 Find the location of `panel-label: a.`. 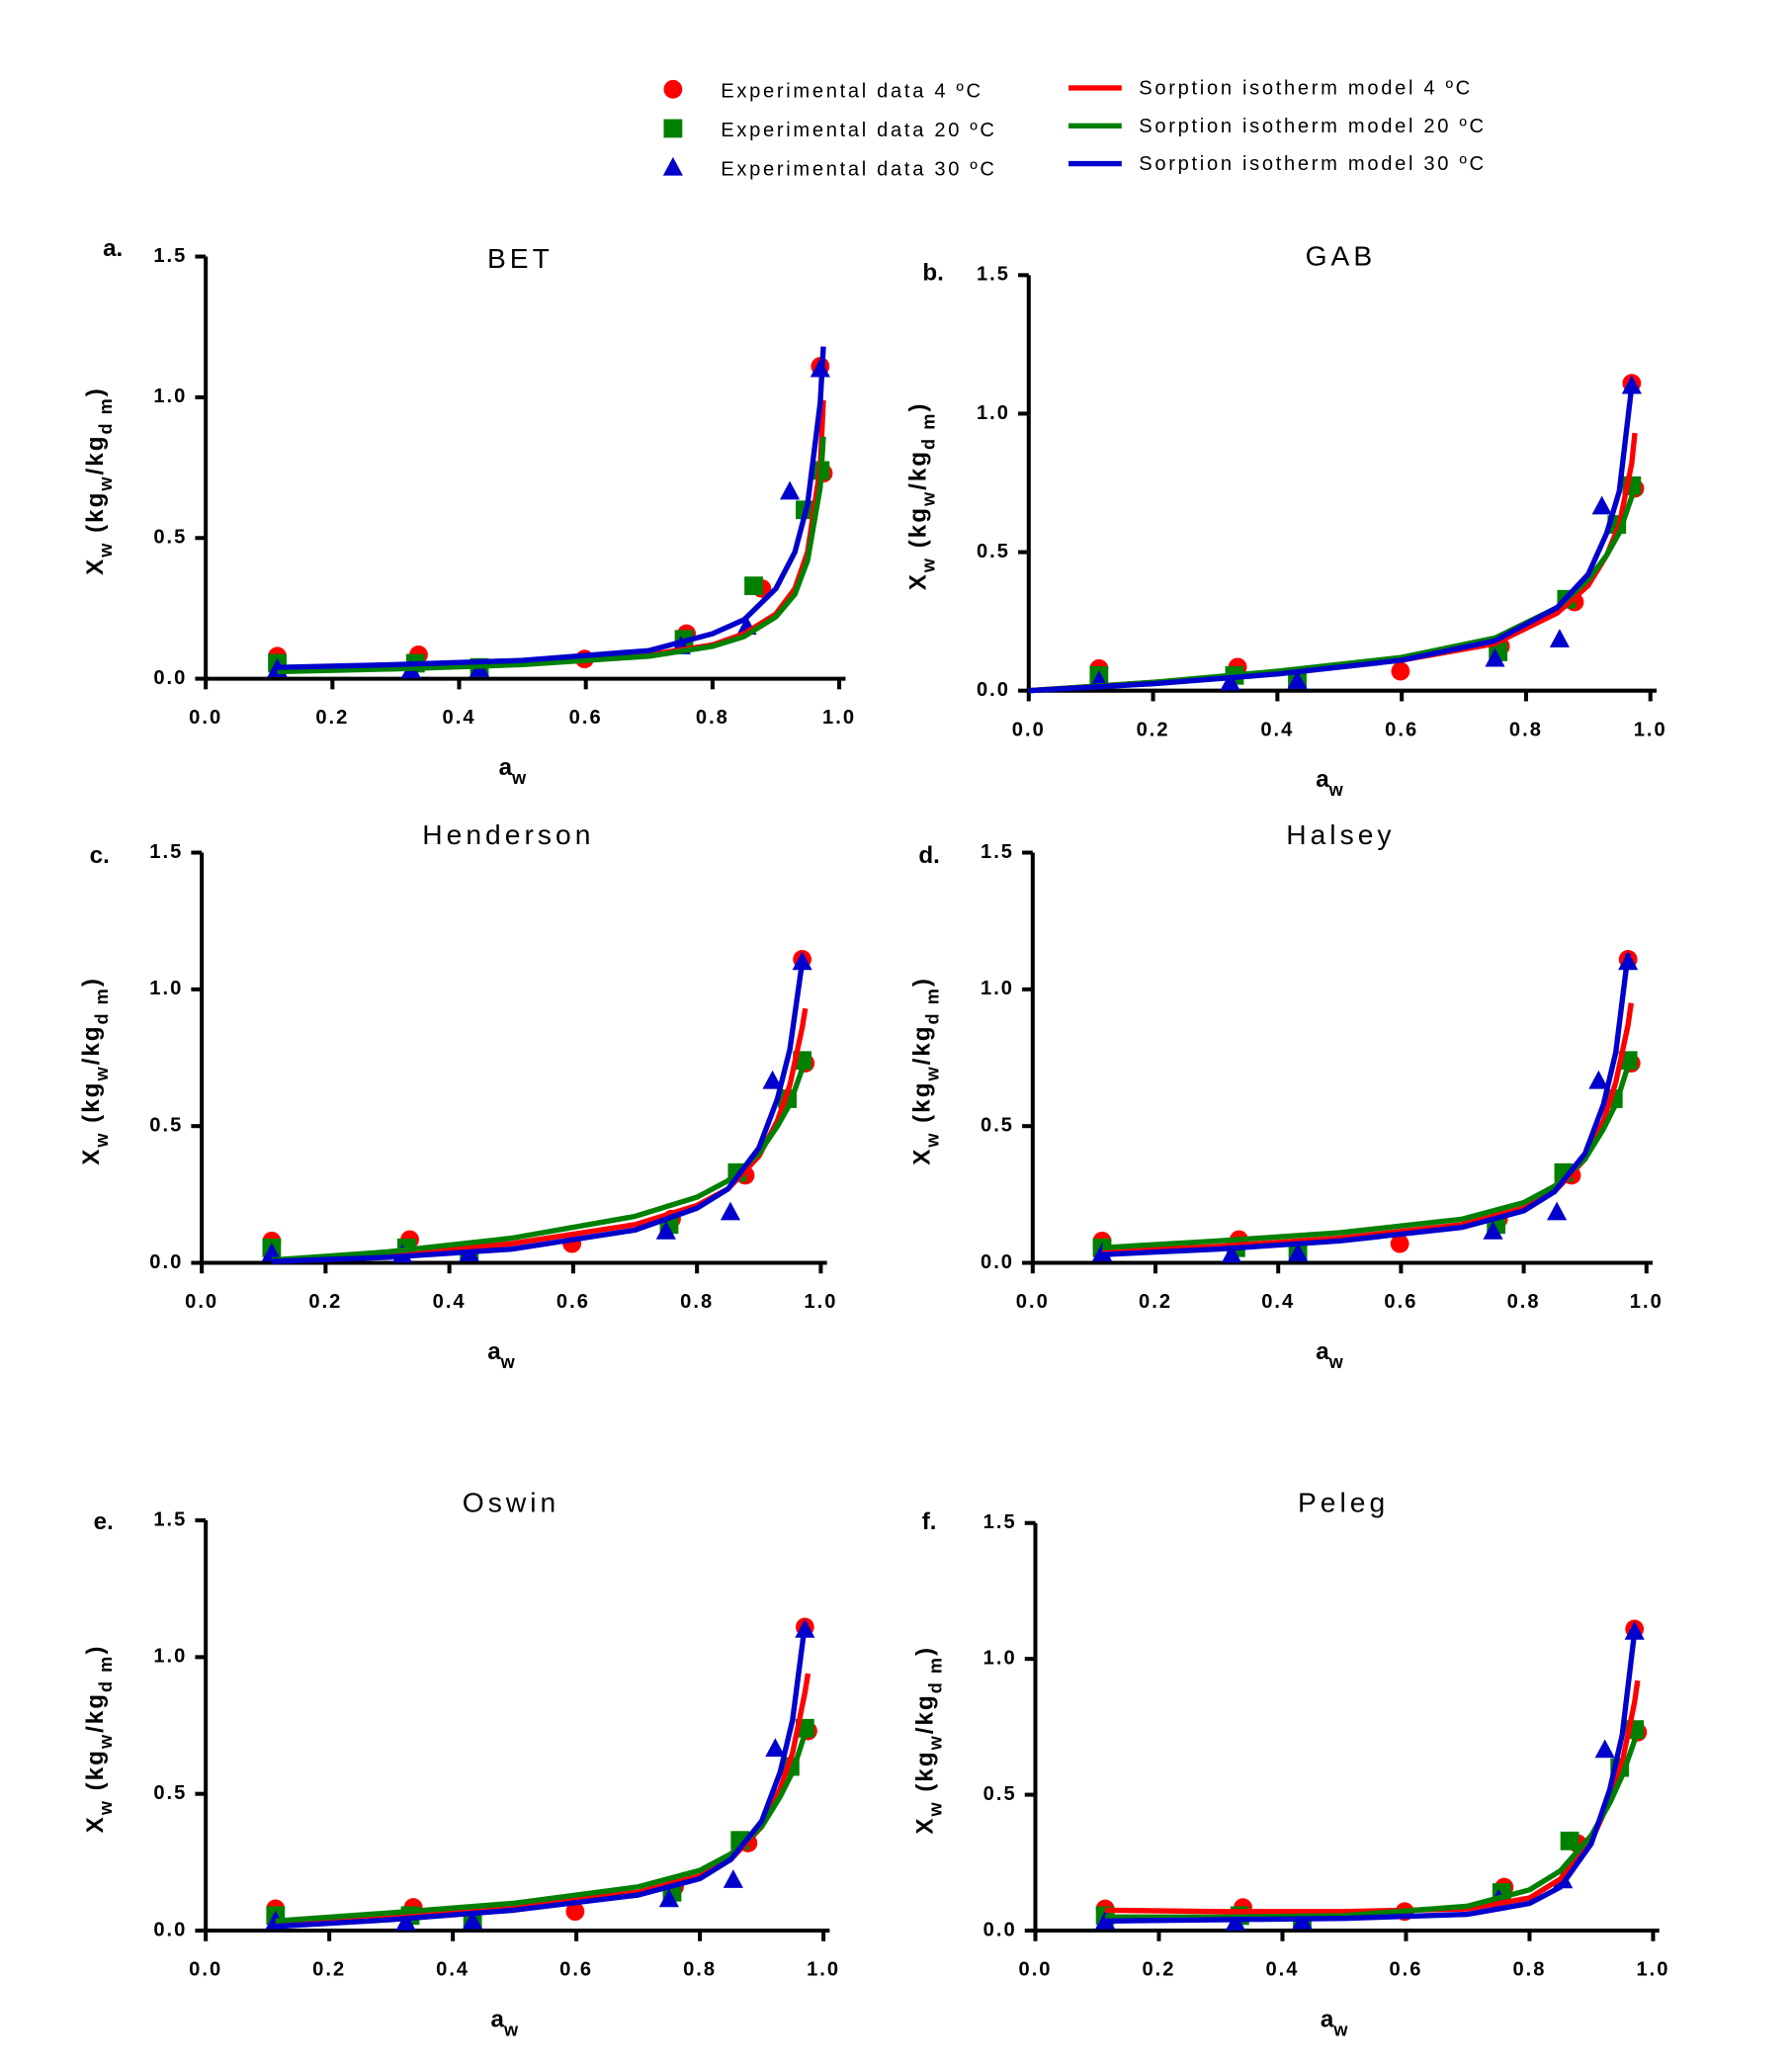

panel-label: a. is located at coordinates (113, 248).